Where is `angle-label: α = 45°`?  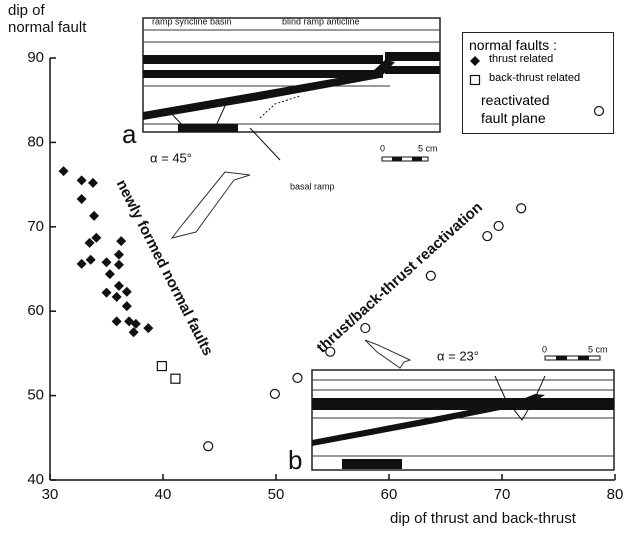
angle-label: α = 45° is located at coordinates (171, 157).